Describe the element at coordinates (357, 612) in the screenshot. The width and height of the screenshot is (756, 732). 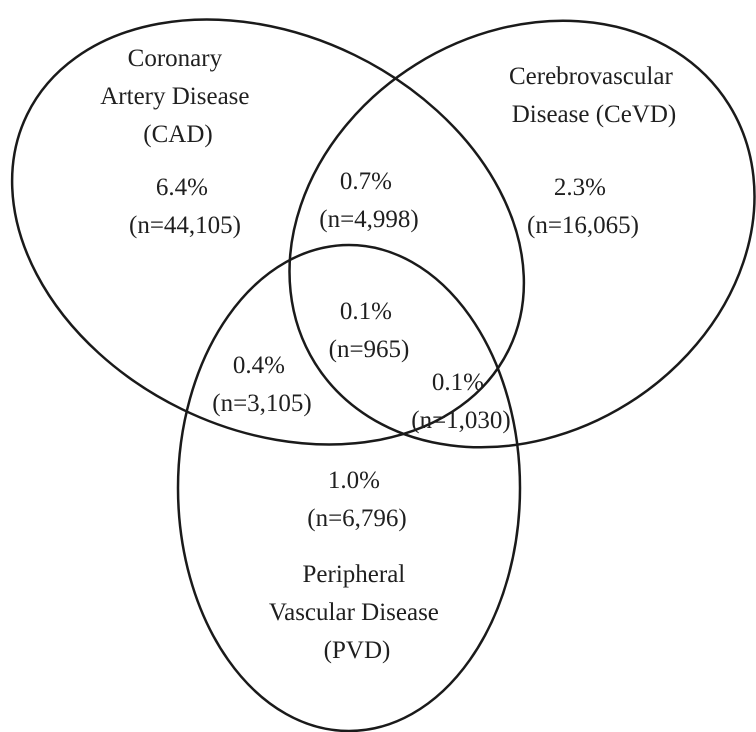
I see `pvd-set-label: Peripheral Vascular Disease (PVD)` at that location.